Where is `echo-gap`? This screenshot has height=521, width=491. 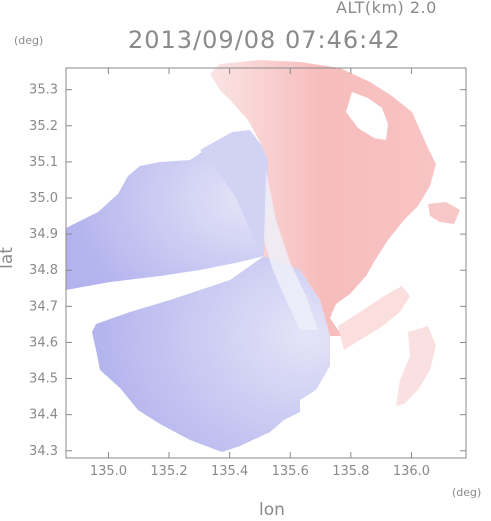 echo-gap is located at coordinates (367, 116).